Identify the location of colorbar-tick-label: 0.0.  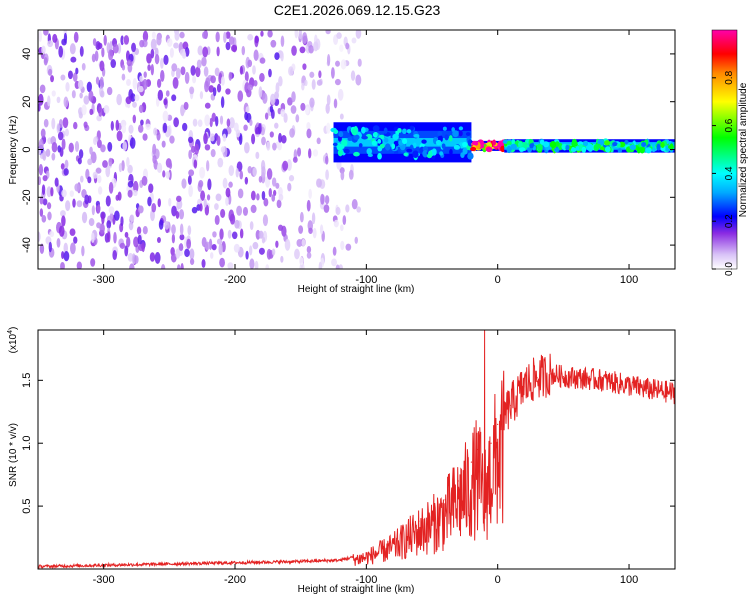
(729, 269).